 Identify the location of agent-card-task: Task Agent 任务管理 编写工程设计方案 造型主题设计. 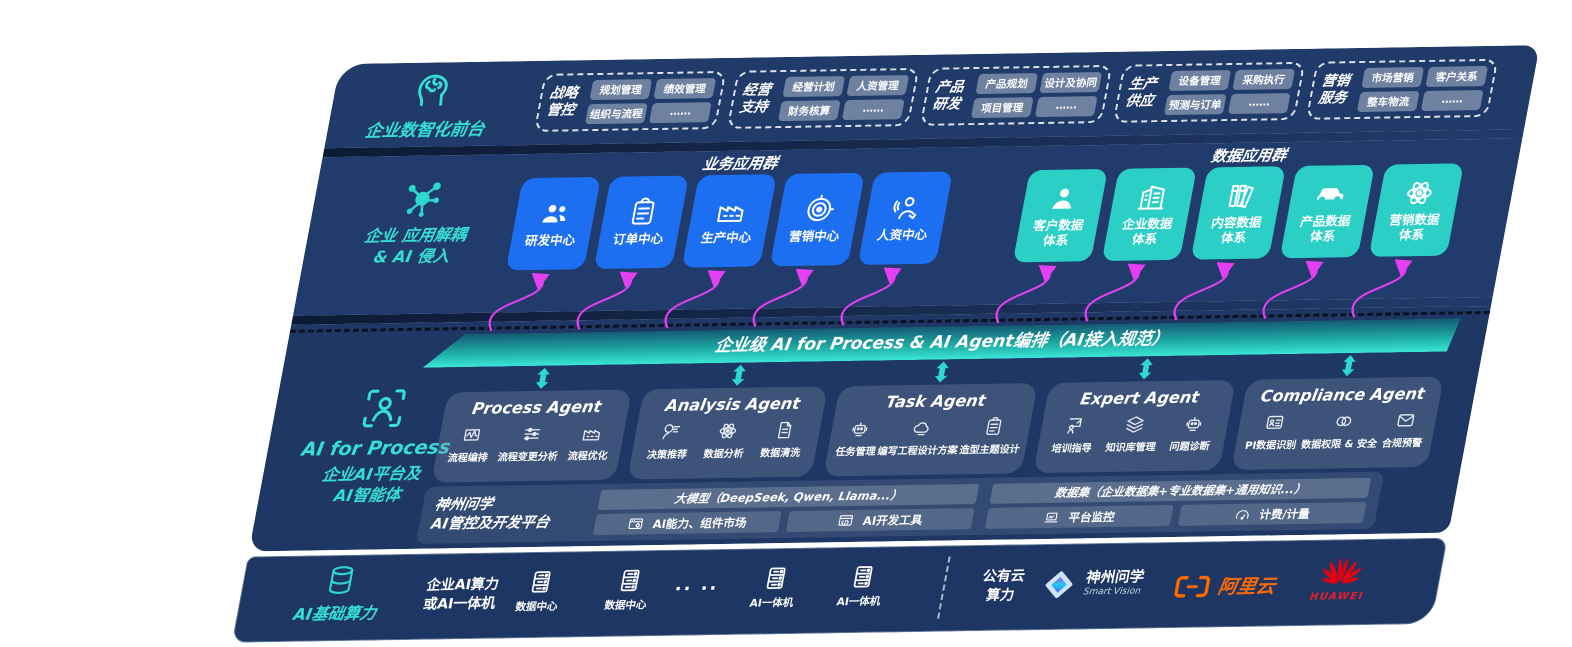
(930, 430).